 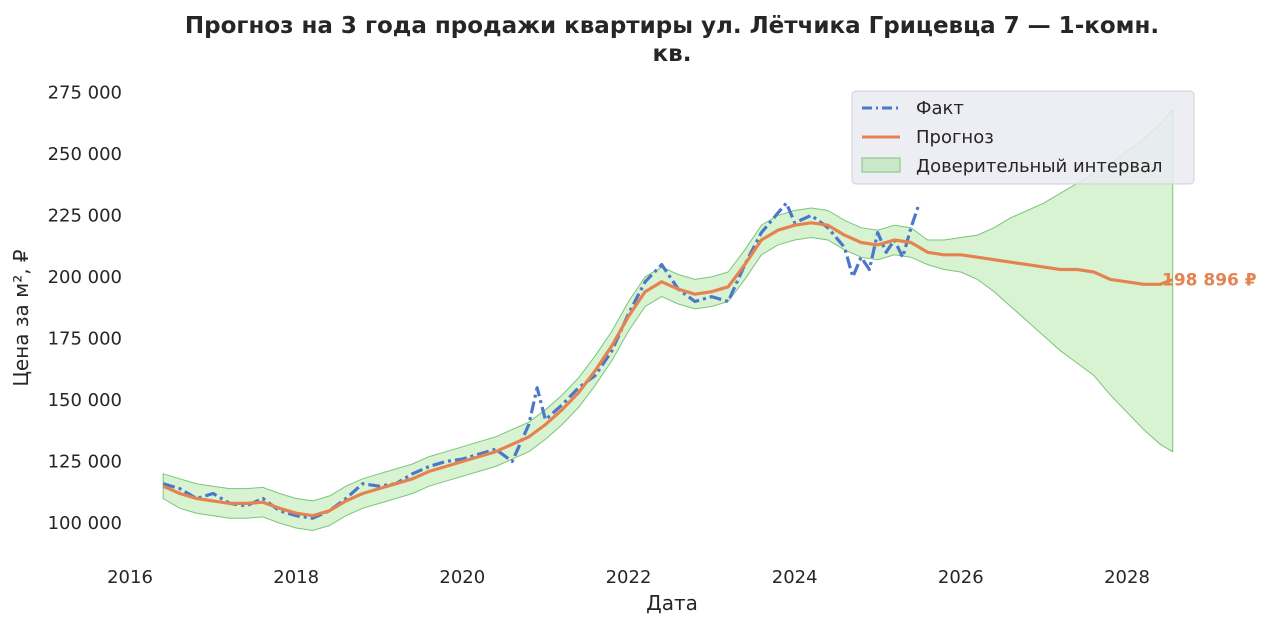 I want to click on x-tick-label: 2022, so click(x=629, y=577).